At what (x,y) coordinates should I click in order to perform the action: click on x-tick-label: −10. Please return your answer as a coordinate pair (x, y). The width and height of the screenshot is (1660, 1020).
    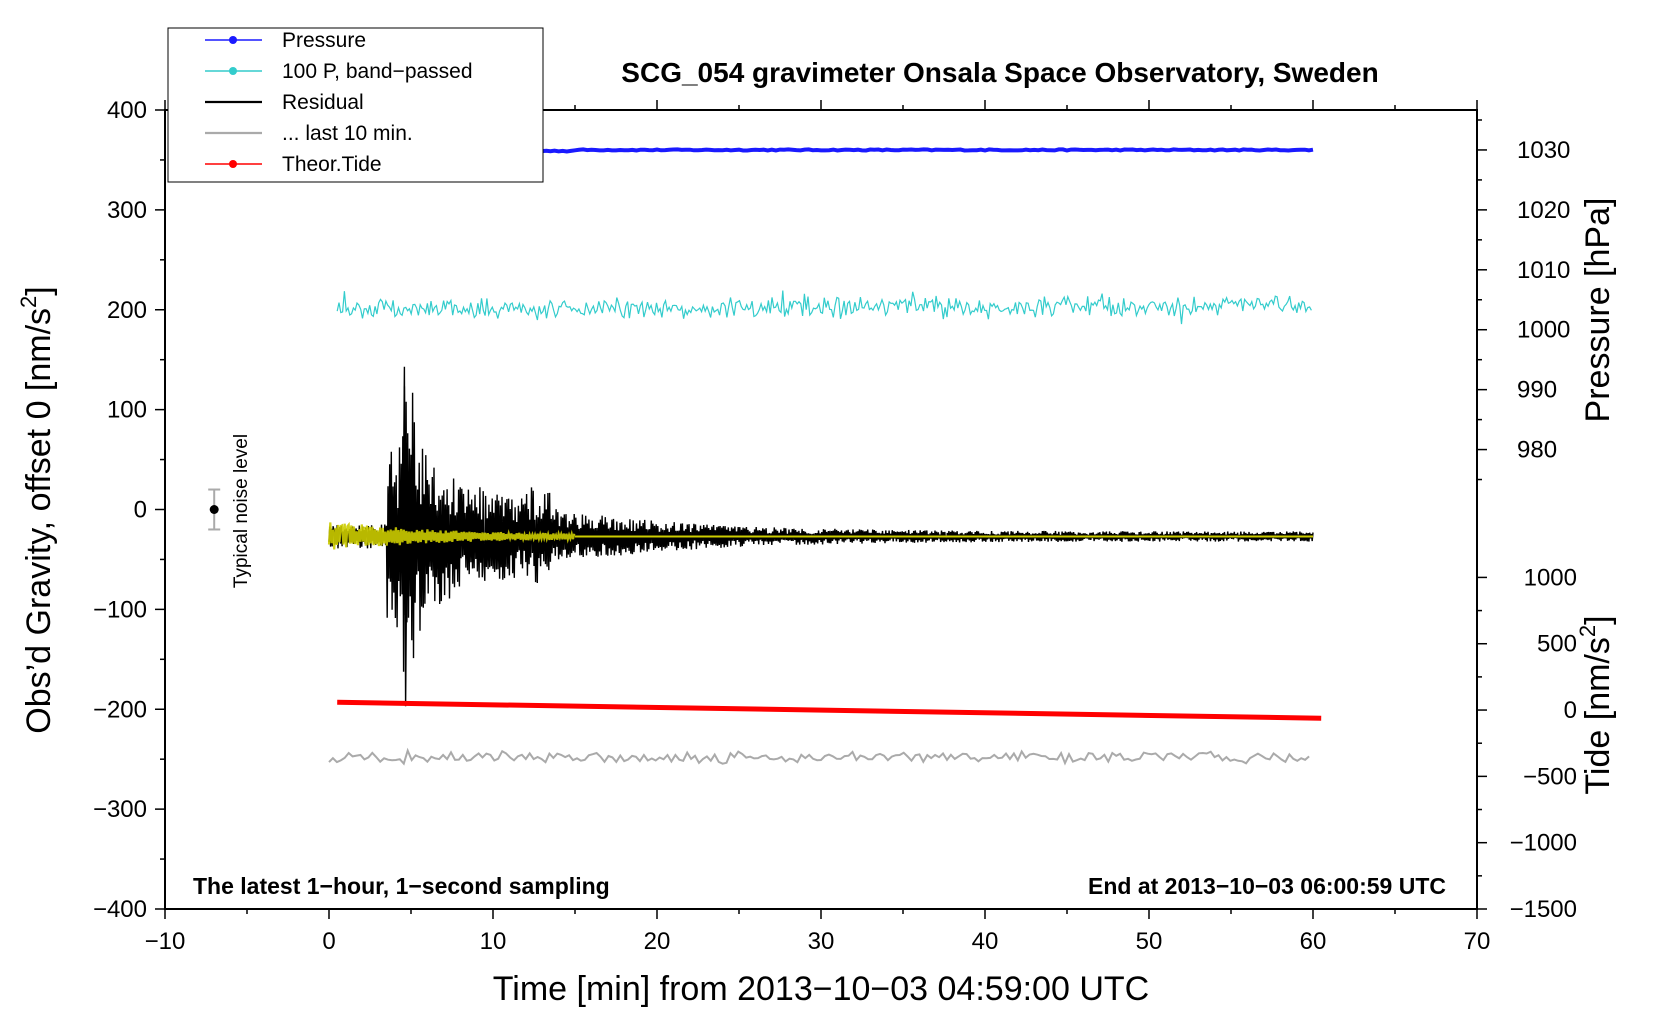
    Looking at the image, I should click on (165, 941).